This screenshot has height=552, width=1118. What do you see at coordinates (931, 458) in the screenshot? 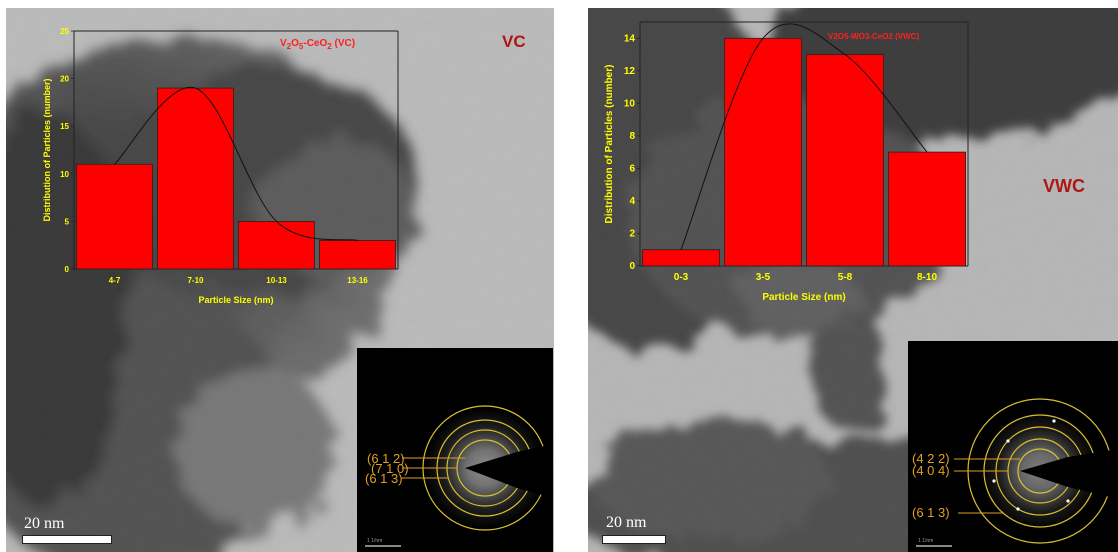
I see `saed-label: (4 2 2)` at bounding box center [931, 458].